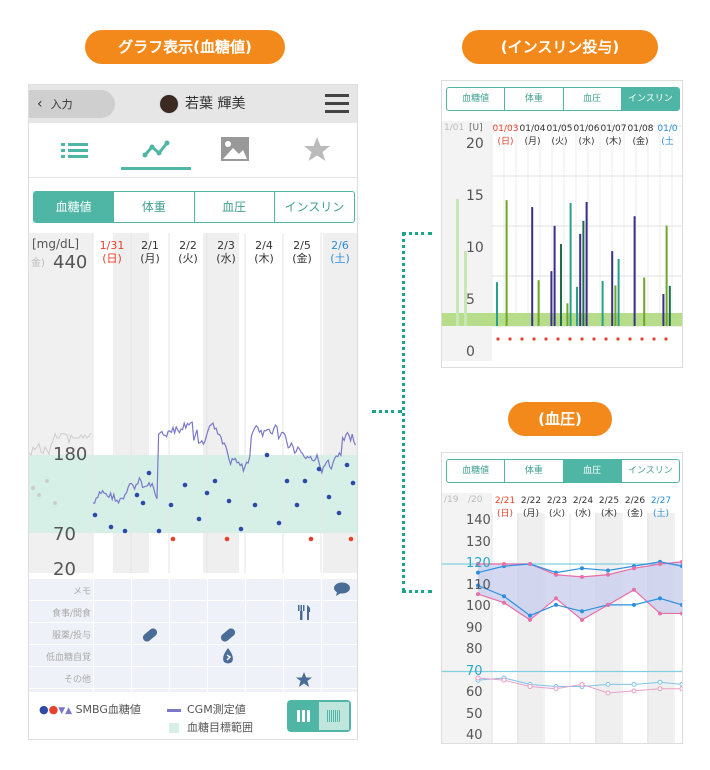 The height and width of the screenshot is (770, 710). What do you see at coordinates (193, 149) in the screenshot?
I see `view-tabs` at bounding box center [193, 149].